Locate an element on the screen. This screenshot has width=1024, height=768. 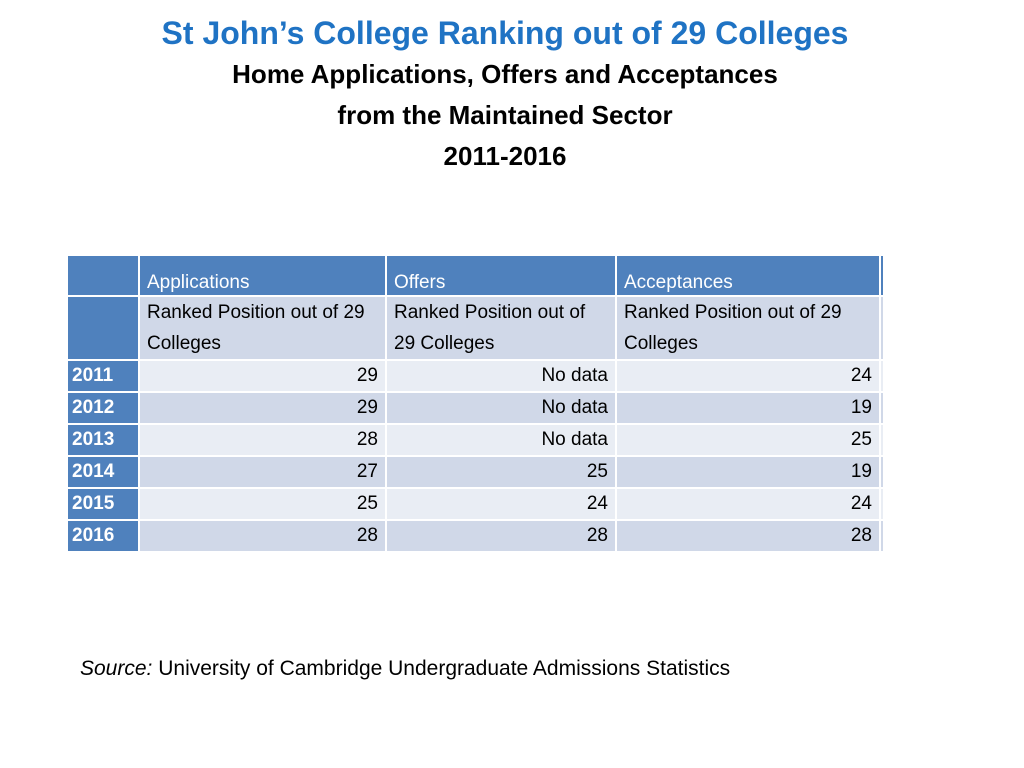
table-row: 2013 28 No data 25 is located at coordinates (475, 440).